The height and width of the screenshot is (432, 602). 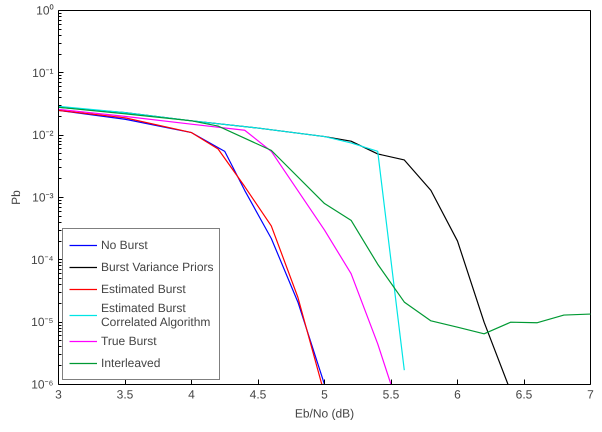 I want to click on y-tick-label: 10⁻², so click(x=43, y=135).